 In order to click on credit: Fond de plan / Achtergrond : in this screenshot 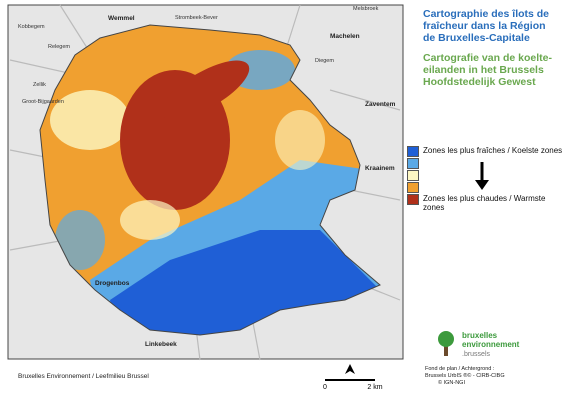, I will do `click(460, 369)`.